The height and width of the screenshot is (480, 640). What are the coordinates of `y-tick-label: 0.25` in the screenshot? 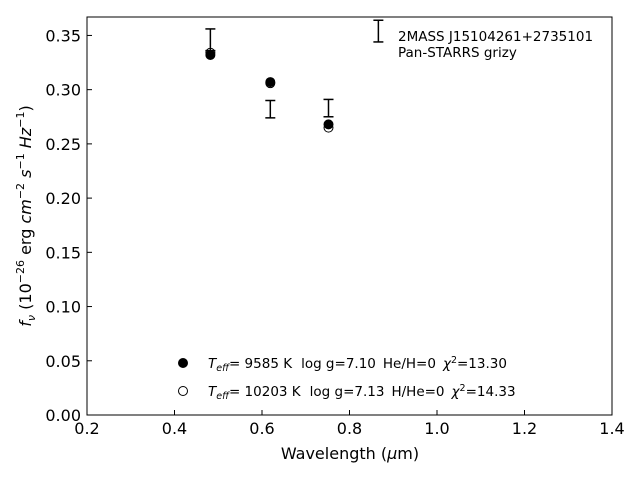 It's located at (63, 144).